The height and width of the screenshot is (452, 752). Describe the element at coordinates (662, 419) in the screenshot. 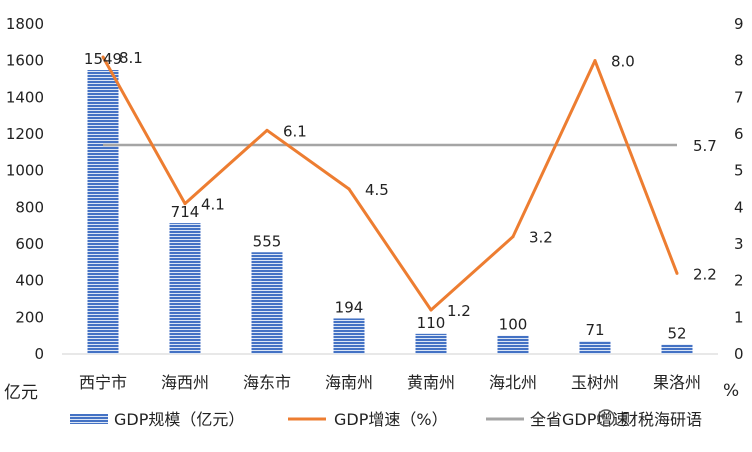

I see `watermark-text: 财税海研语` at that location.